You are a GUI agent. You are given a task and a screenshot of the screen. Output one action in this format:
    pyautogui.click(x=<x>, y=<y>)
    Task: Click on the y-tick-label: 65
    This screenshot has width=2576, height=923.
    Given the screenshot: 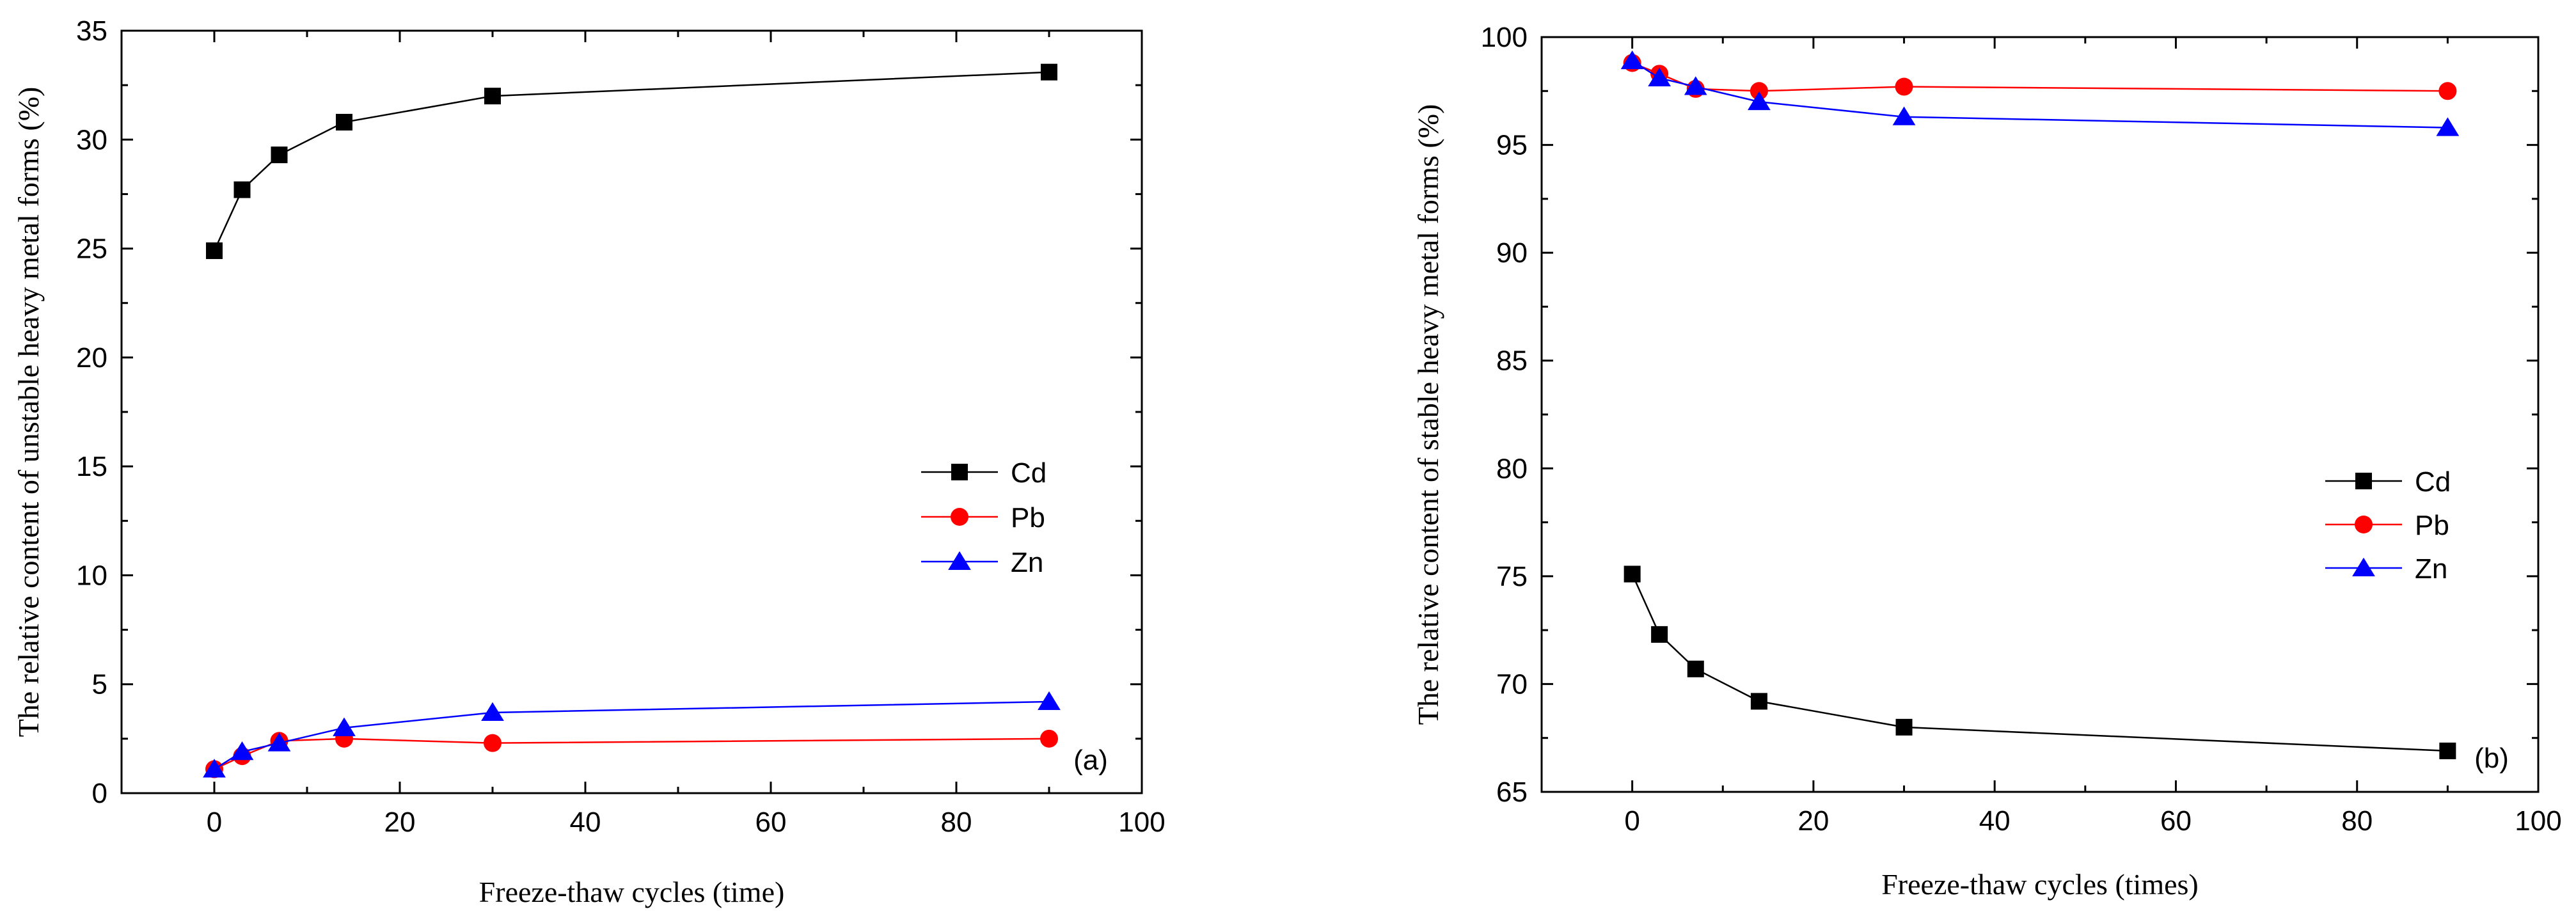 What is the action you would take?
    pyautogui.click(x=1512, y=792)
    